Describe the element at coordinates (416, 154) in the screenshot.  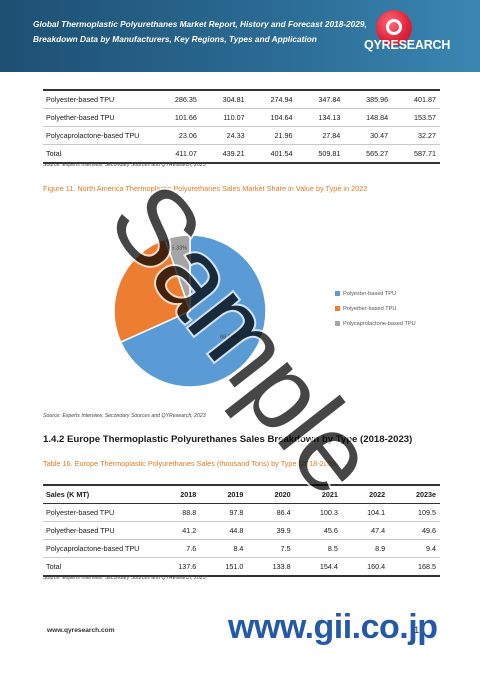
I see `table-cell: 587.71` at that location.